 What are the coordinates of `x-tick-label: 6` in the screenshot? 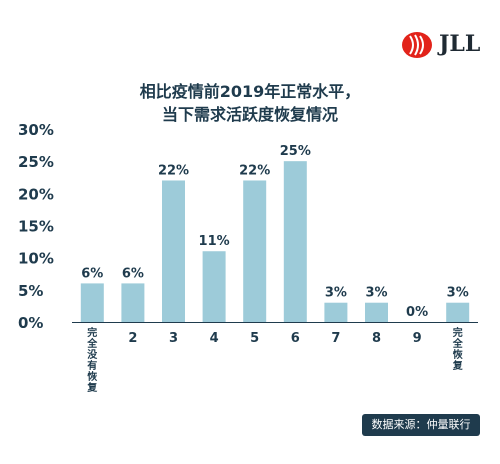 It's located at (295, 338).